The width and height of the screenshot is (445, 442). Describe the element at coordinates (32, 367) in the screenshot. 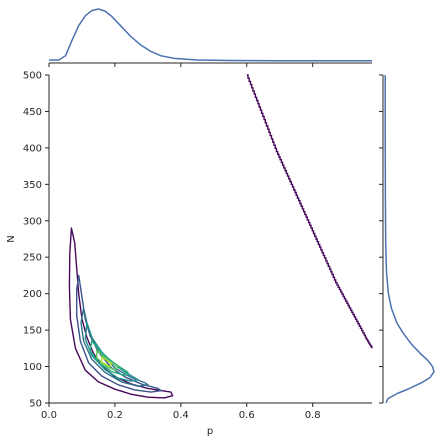

I see `y-tick-label: 100` at that location.